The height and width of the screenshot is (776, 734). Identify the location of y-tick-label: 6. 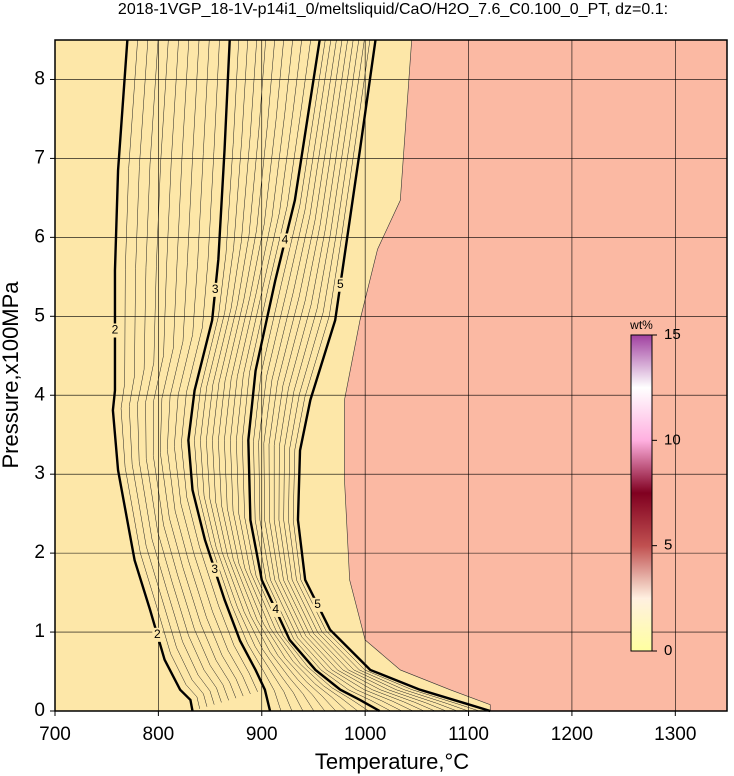
(39, 236).